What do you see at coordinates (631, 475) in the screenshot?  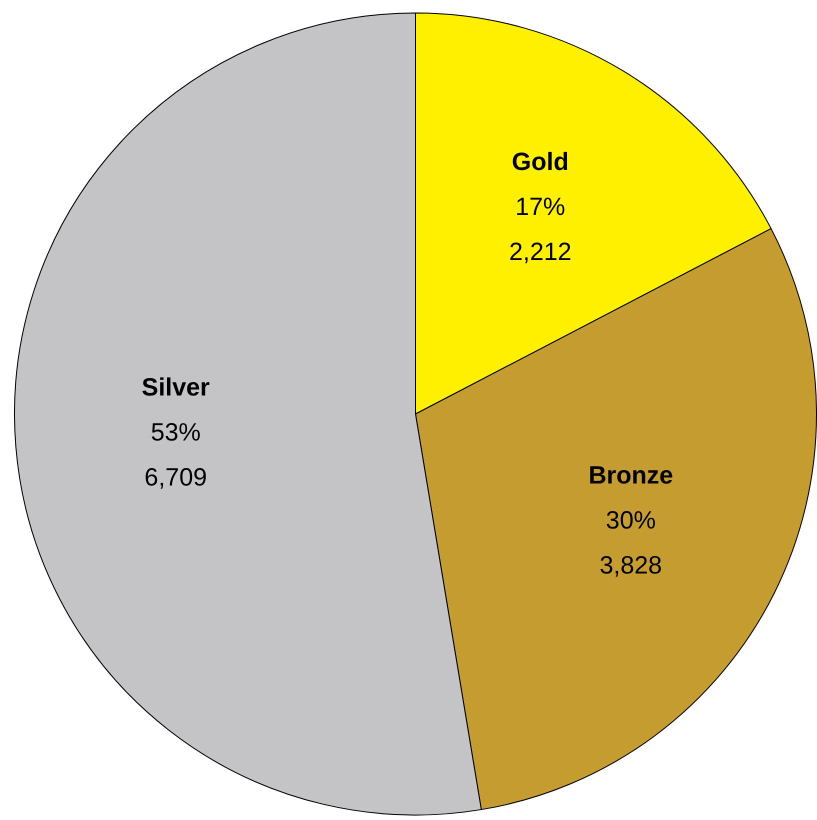 I see `slice-label: Bronze` at bounding box center [631, 475].